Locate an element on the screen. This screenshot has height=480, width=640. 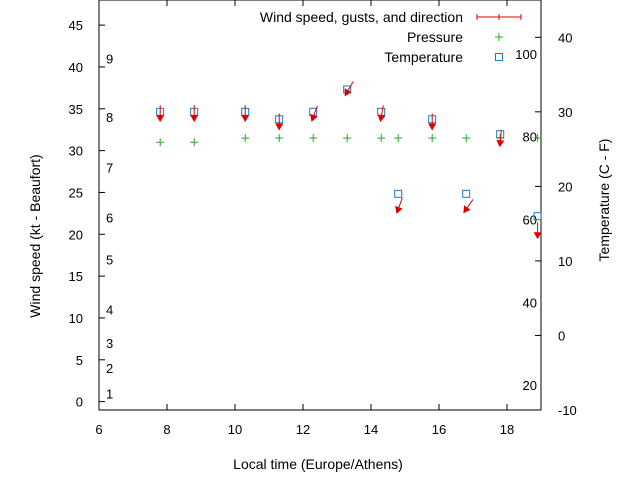
y-axis-right-label: Temperature (C - F) is located at coordinates (604, 200).